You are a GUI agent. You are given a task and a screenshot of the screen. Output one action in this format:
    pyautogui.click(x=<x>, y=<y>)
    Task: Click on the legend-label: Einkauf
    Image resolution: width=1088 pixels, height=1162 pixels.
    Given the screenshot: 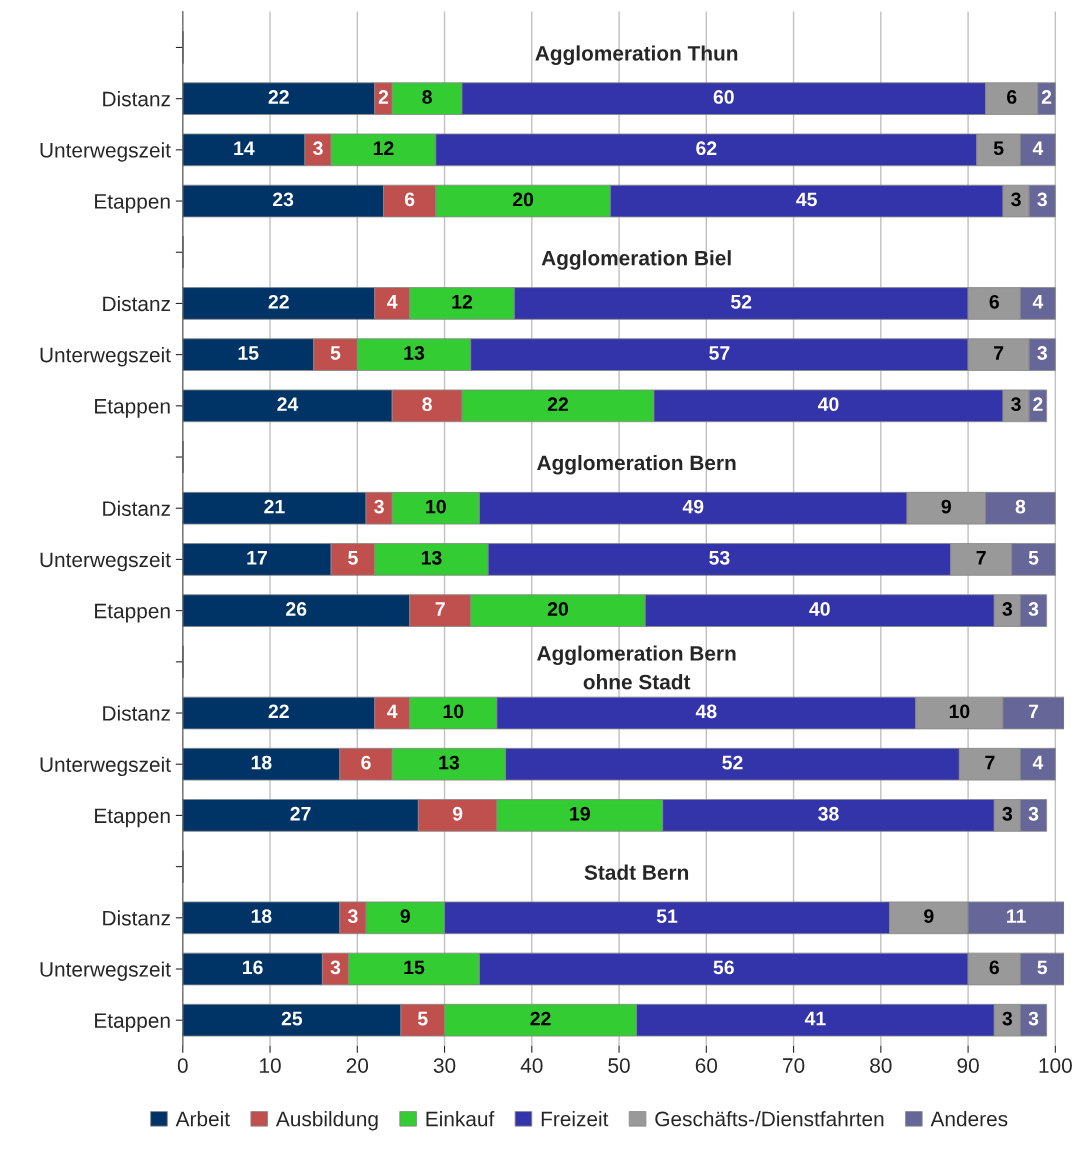 What is the action you would take?
    pyautogui.click(x=460, y=1119)
    